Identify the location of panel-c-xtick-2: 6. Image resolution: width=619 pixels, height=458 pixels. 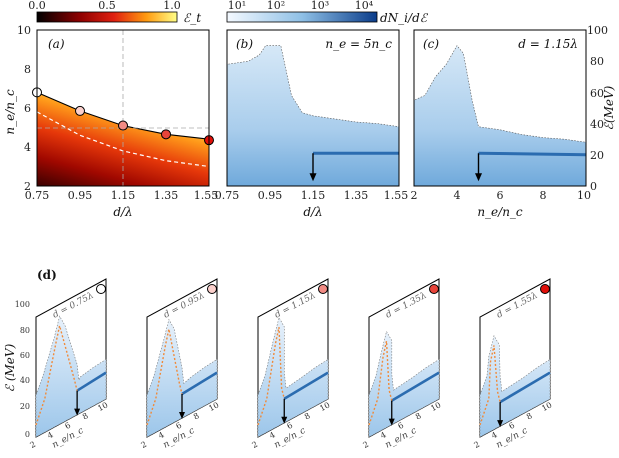
(500, 195).